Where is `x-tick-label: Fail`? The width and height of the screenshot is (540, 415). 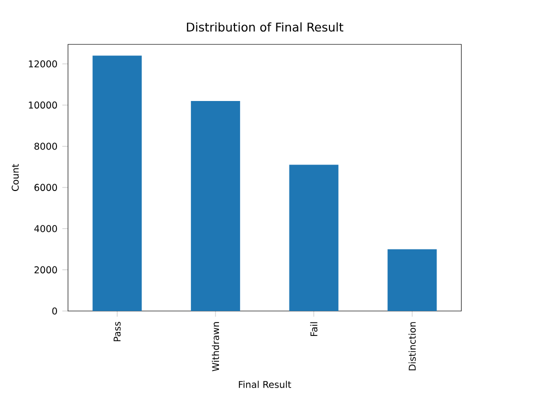 x-tick-label: Fail is located at coordinates (314, 329).